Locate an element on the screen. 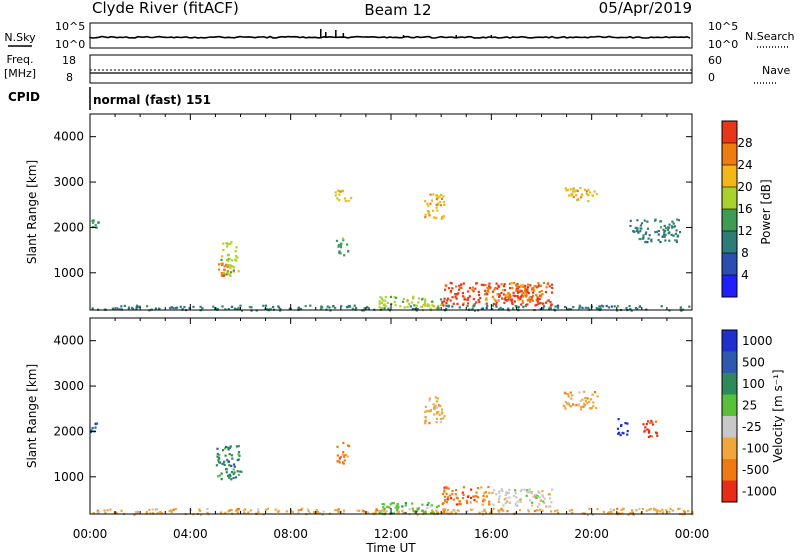 Image resolution: width=800 pixels, height=558 pixels. nave-tick-top: 60 is located at coordinates (715, 60).